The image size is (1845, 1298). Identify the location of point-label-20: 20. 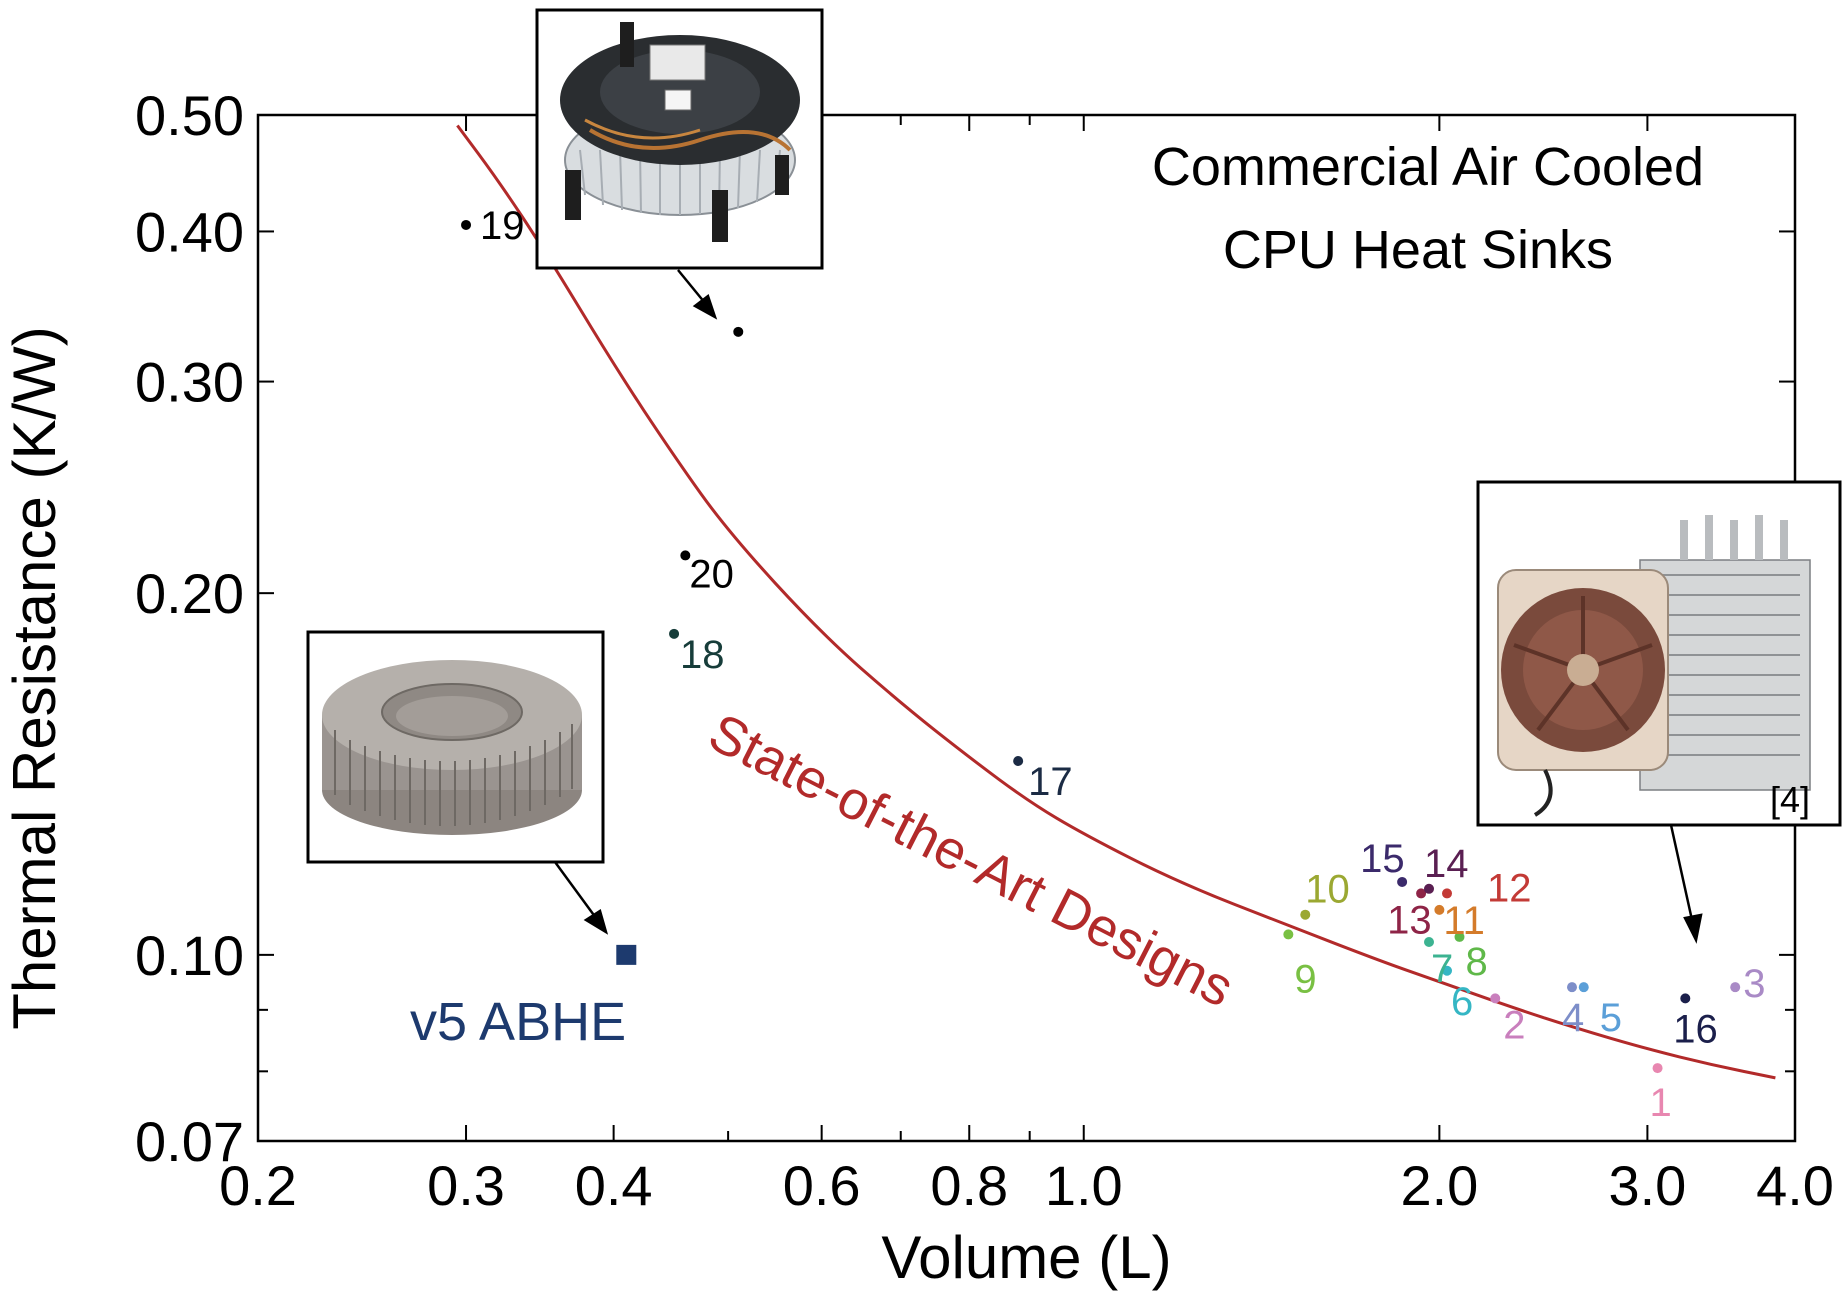
(711, 574).